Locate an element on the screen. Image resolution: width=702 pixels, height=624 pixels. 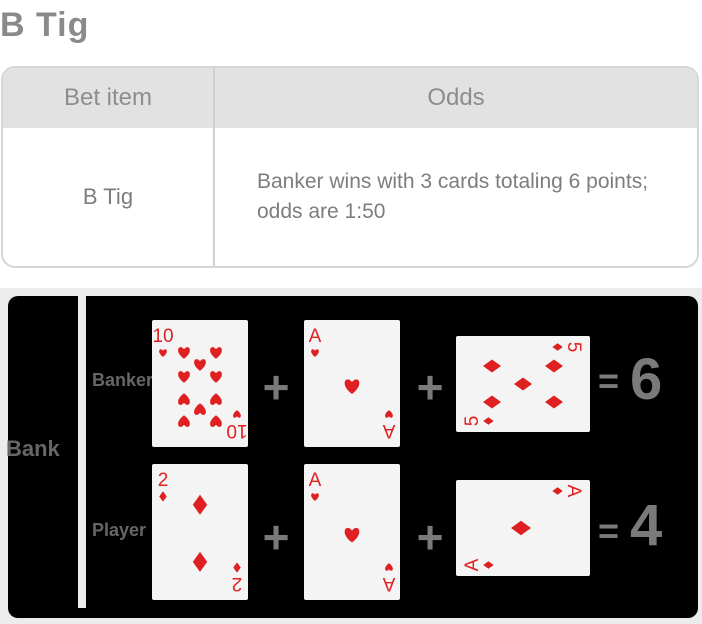
card-banker-1: 10 10 is located at coordinates (200, 383).